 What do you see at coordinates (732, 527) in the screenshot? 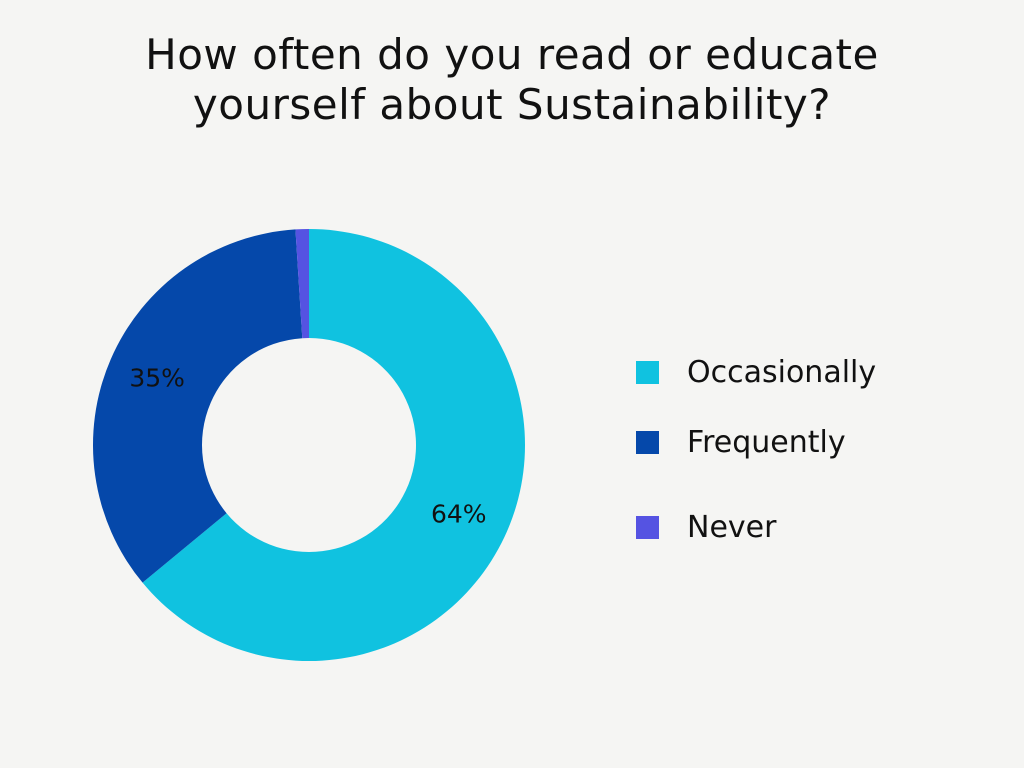
I see `legend-label-never: Never` at bounding box center [732, 527].